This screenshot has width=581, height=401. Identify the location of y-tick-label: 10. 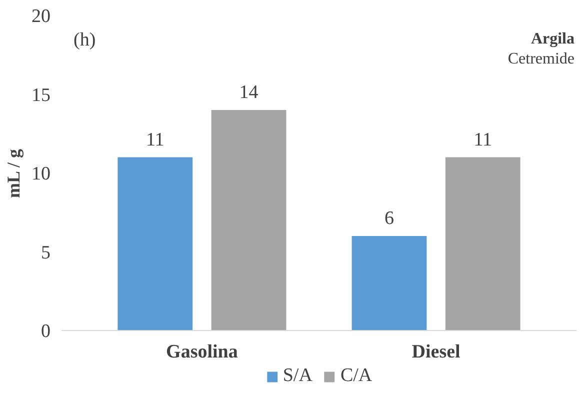
(41, 174).